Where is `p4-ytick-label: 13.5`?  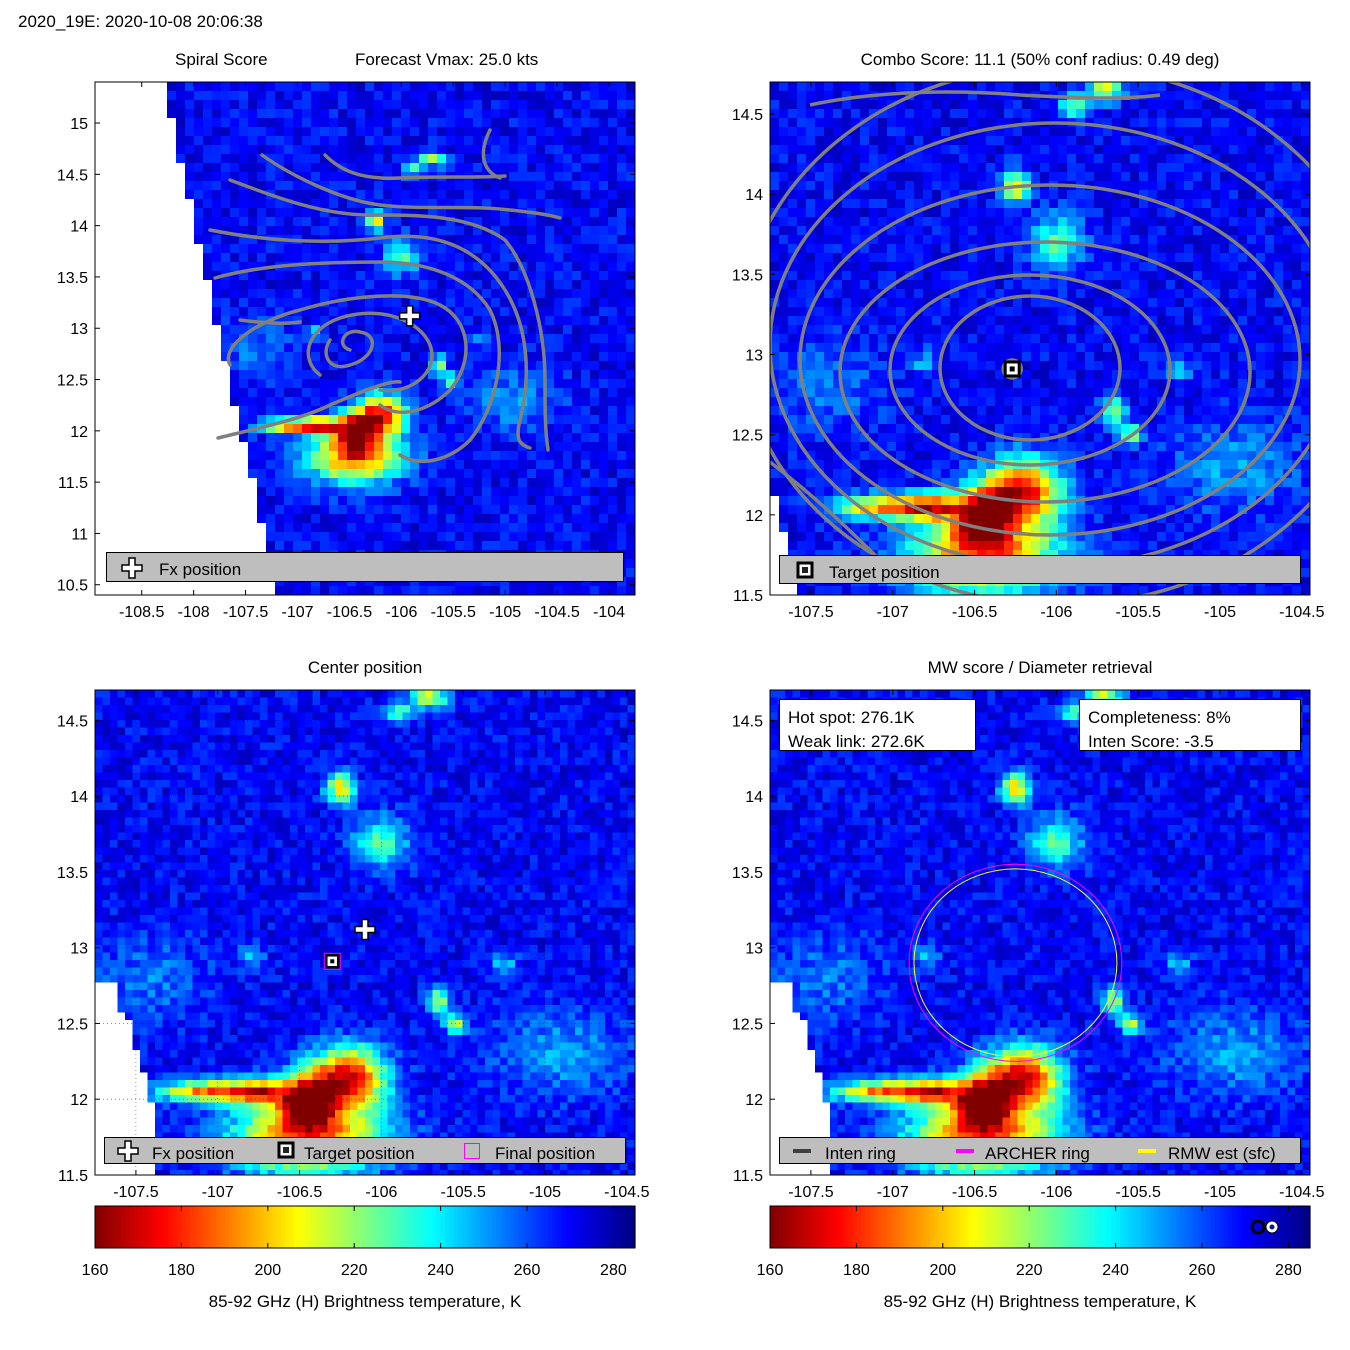 p4-ytick-label: 13.5 is located at coordinates (747, 873).